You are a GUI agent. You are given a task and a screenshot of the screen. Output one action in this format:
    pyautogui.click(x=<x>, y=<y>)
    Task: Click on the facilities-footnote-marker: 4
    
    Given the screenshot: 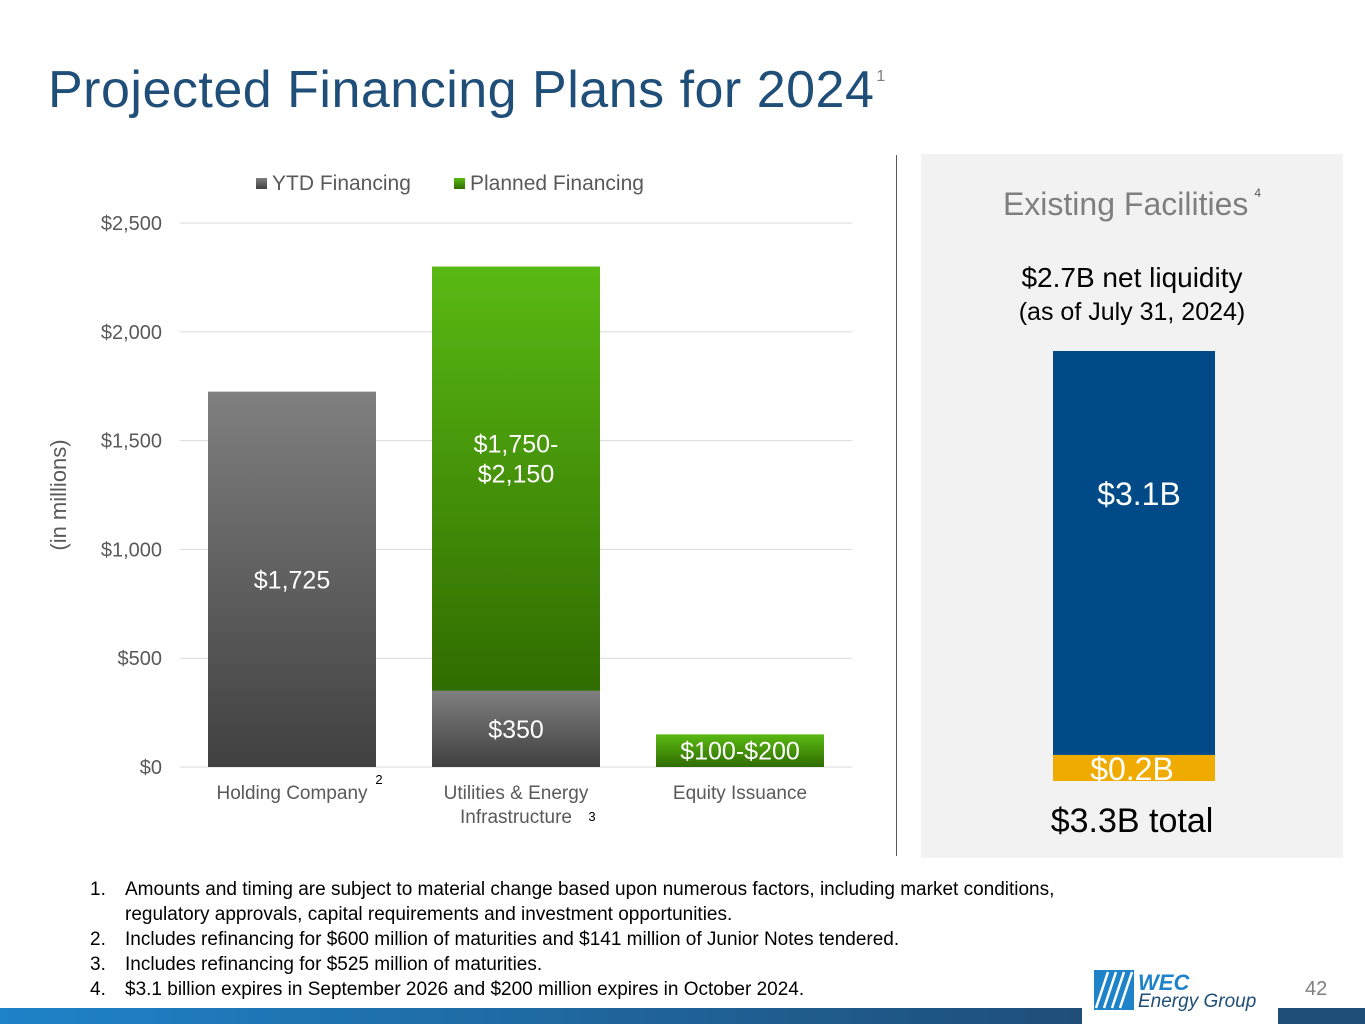 What is the action you would take?
    pyautogui.click(x=1258, y=193)
    